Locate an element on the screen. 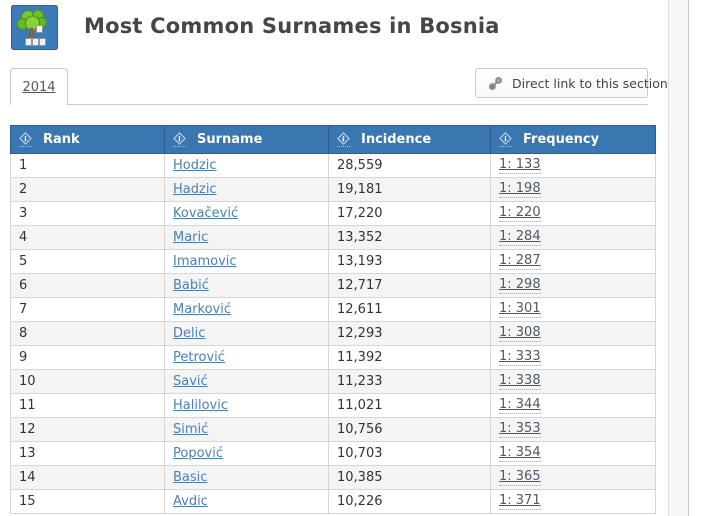 This screenshot has height=516, width=715. frequency-cell: 1: 284 is located at coordinates (573, 237).